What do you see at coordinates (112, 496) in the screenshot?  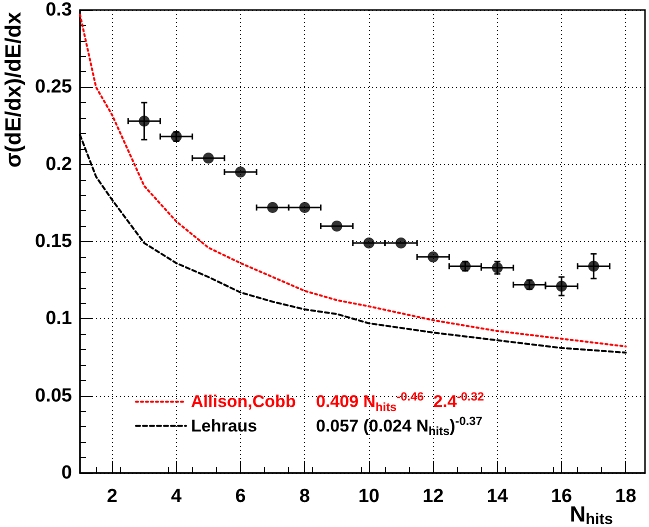 I see `x-tick-label: 2` at bounding box center [112, 496].